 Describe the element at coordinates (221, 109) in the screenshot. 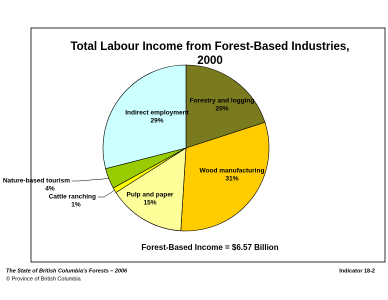

I see `slice-value-label: 20%` at that location.